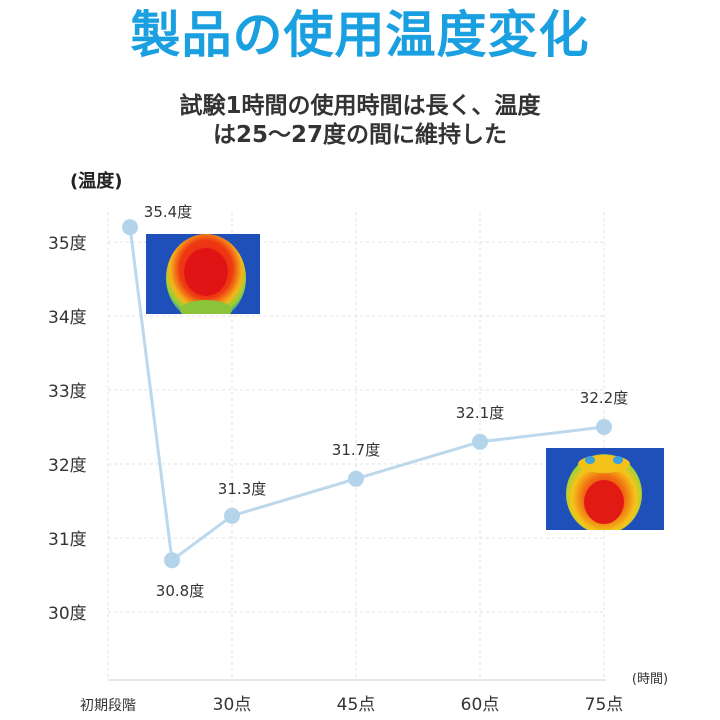 Image resolution: width=720 pixels, height=720 pixels. Describe the element at coordinates (67, 244) in the screenshot. I see `y-tick-label: 35度` at that location.